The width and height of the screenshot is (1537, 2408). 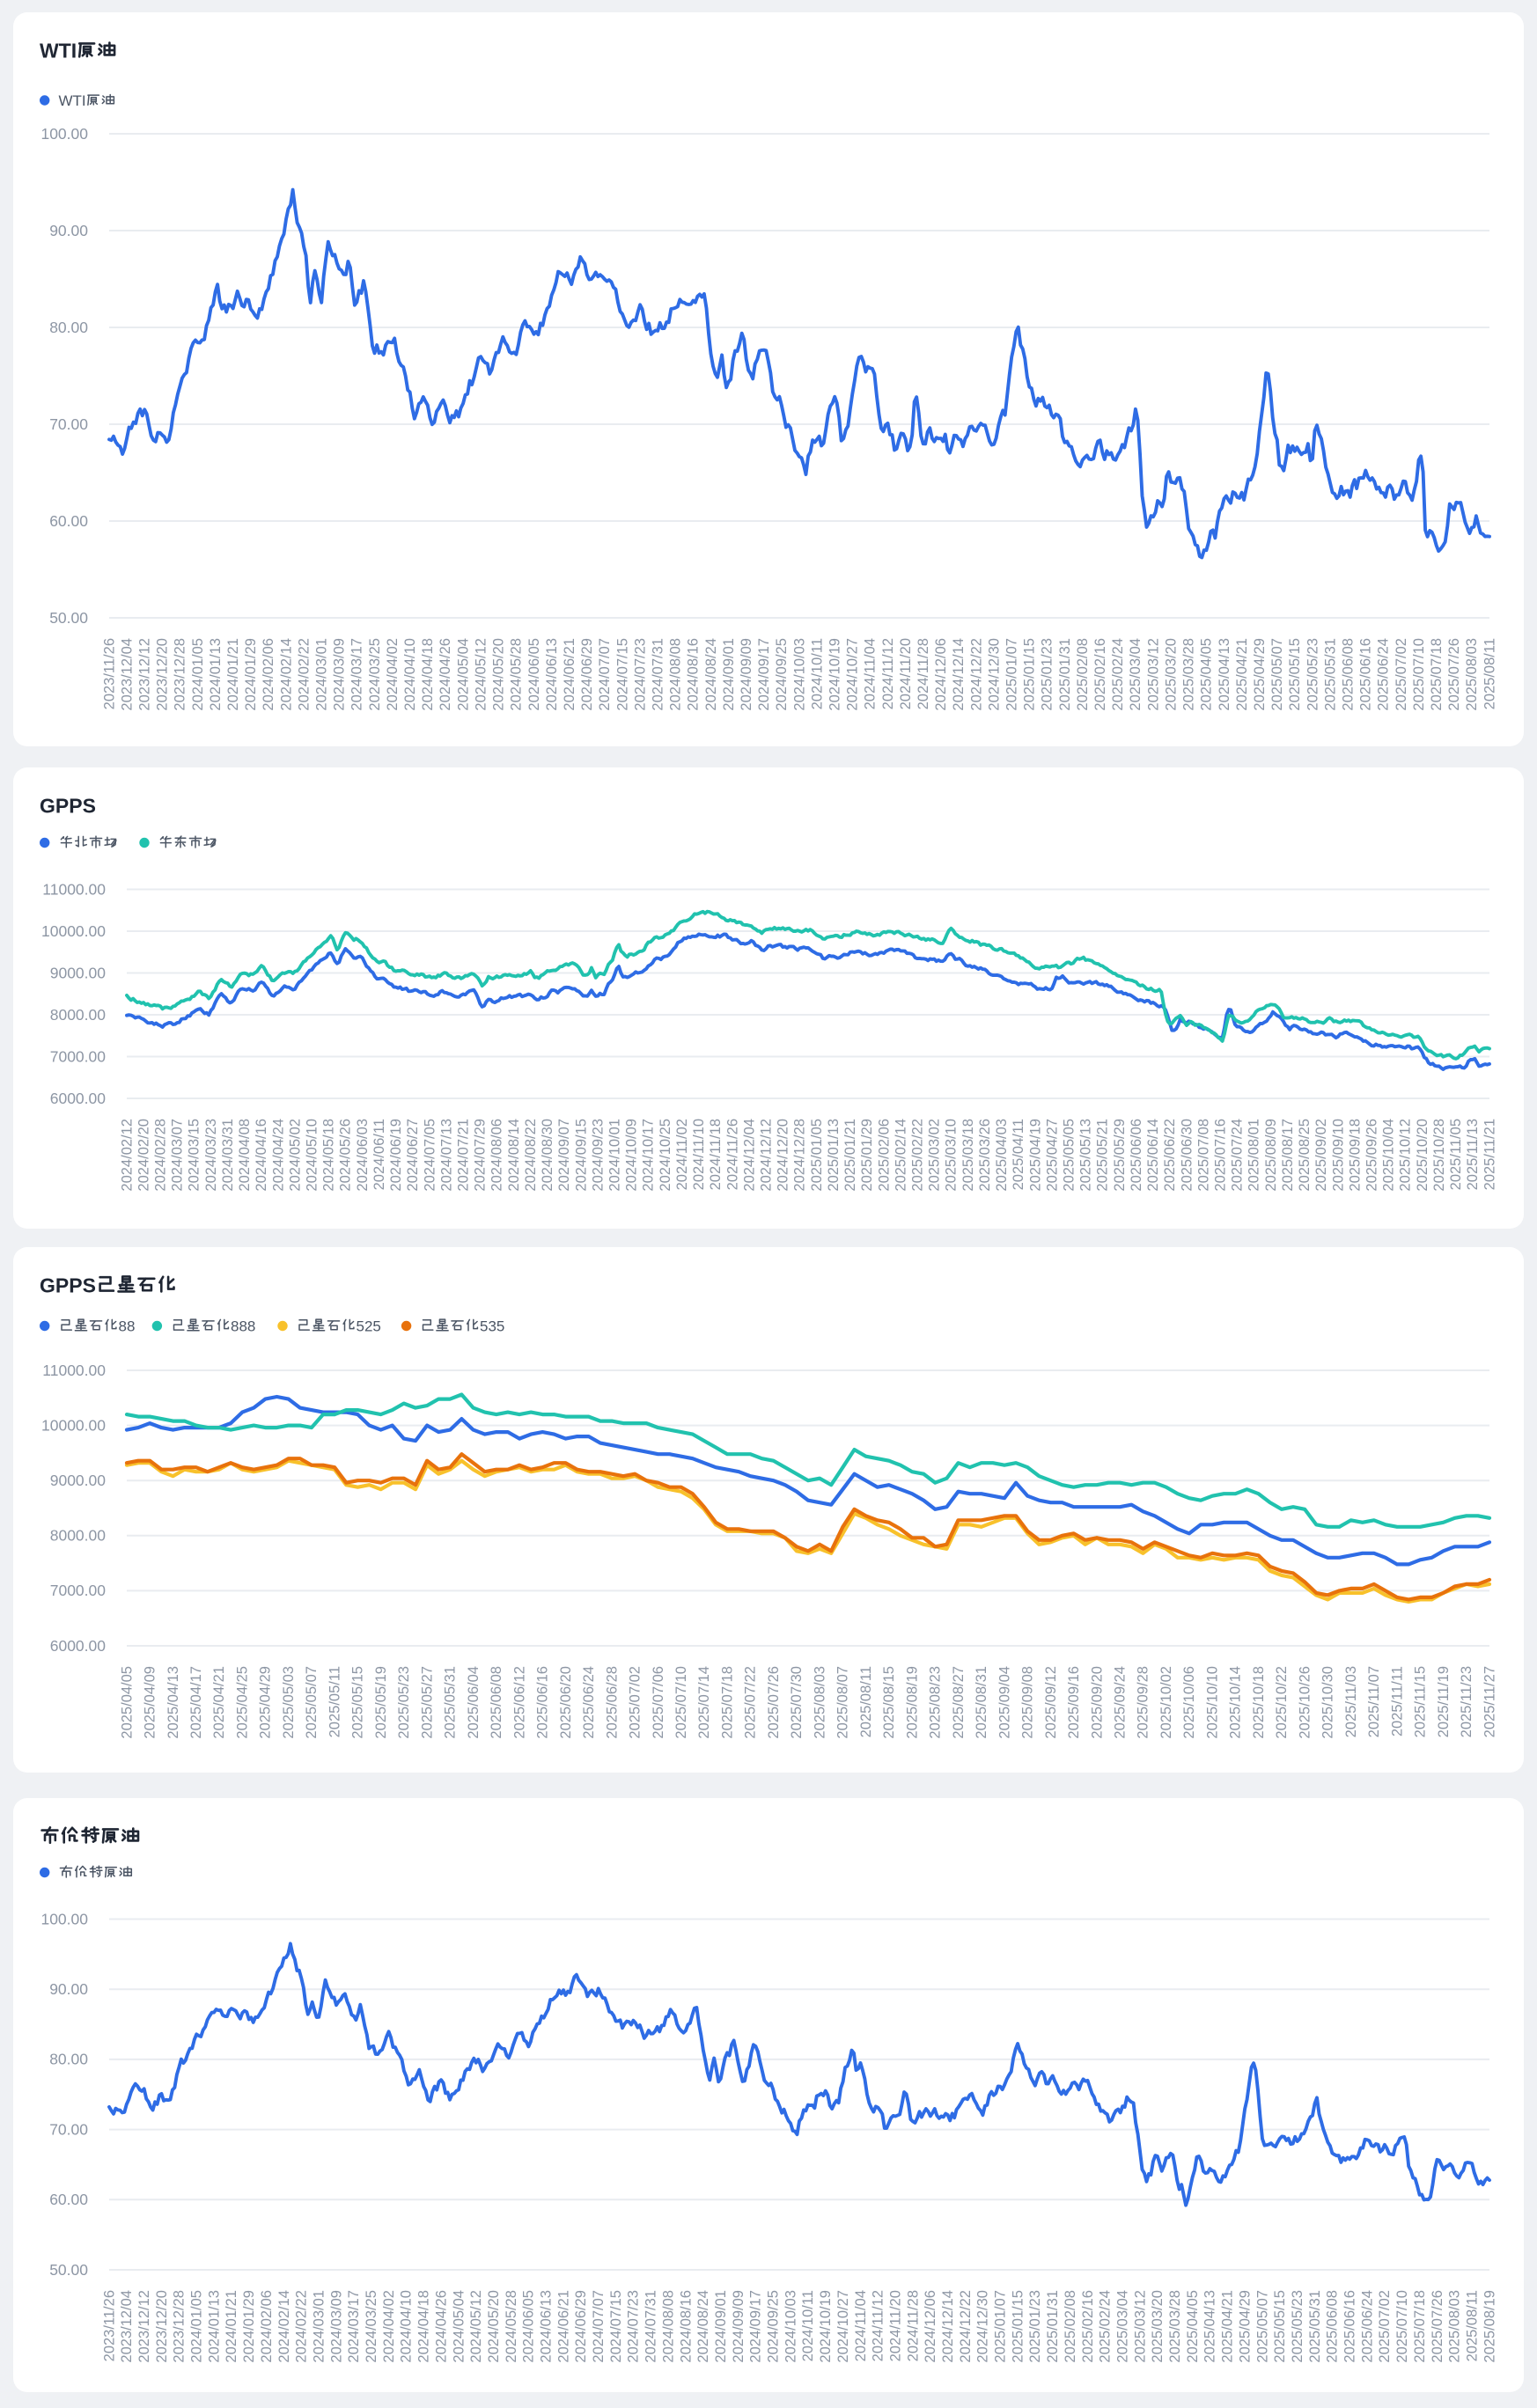 What do you see at coordinates (180, 2326) in the screenshot?
I see `svg-text: 2023/12/28` at bounding box center [180, 2326].